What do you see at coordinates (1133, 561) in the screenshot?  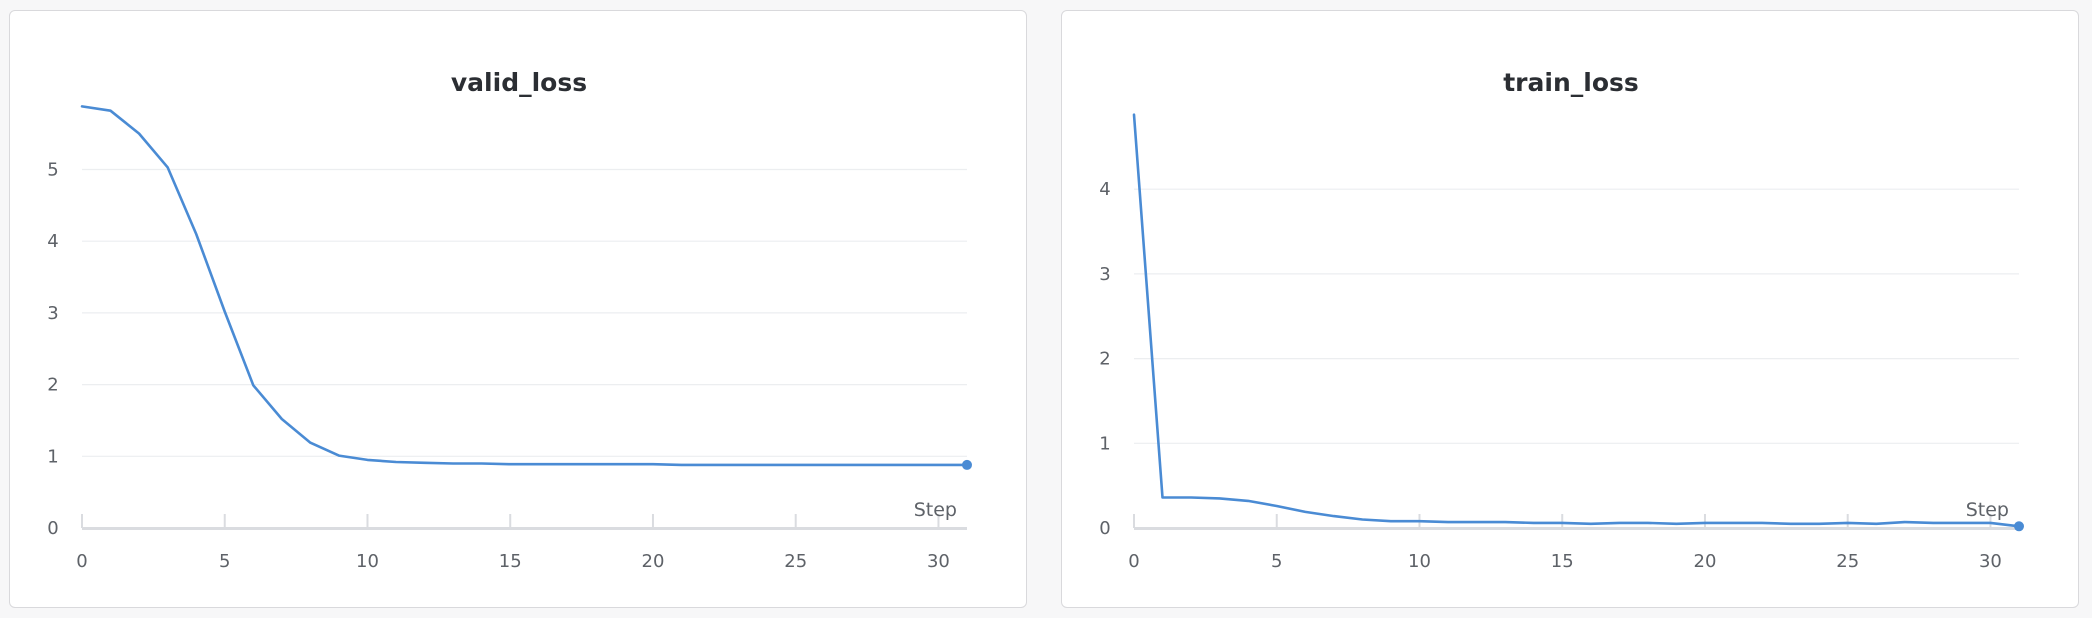 I see `train-loss-x-tick-label: 0` at bounding box center [1133, 561].